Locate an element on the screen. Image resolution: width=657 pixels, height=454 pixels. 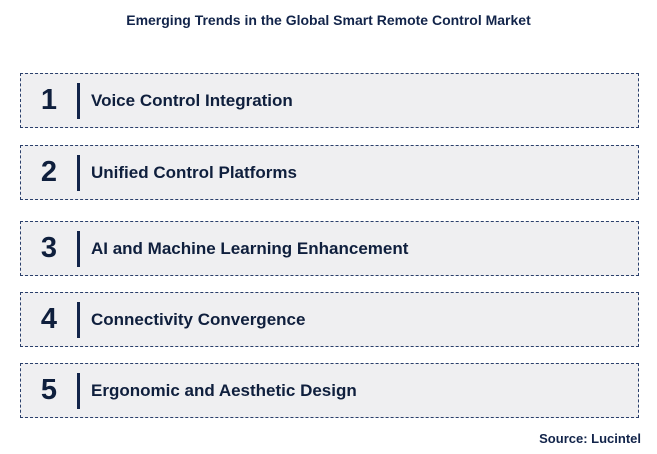
trend-number: 3 is located at coordinates (49, 248).